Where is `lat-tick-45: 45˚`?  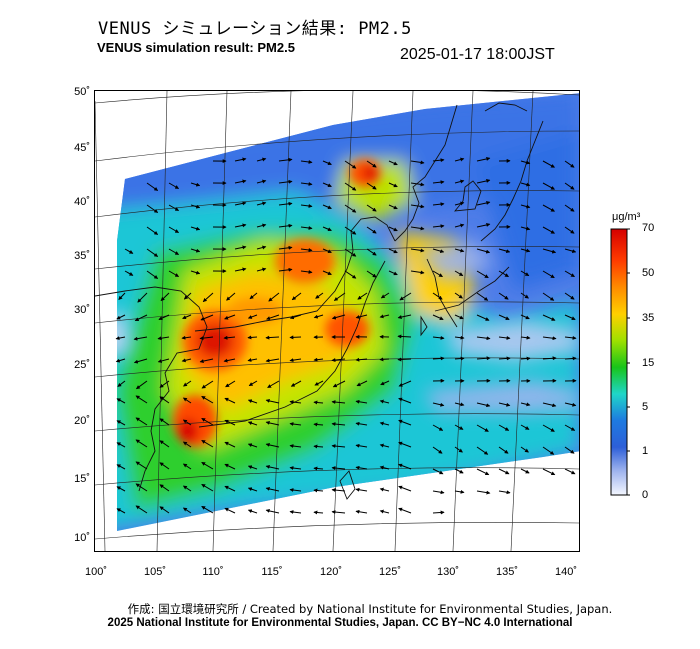 lat-tick-45: 45˚ is located at coordinates (82, 148).